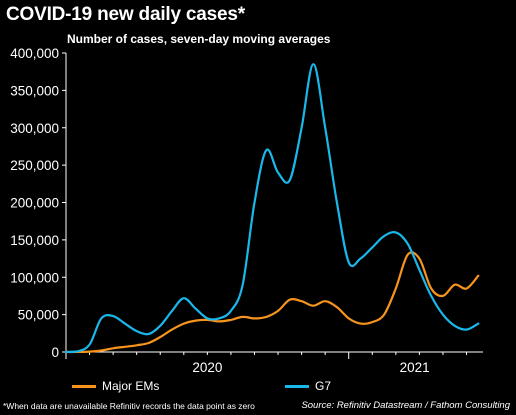  I want to click on legend-label-major-ems: Major EMs, so click(131, 386).